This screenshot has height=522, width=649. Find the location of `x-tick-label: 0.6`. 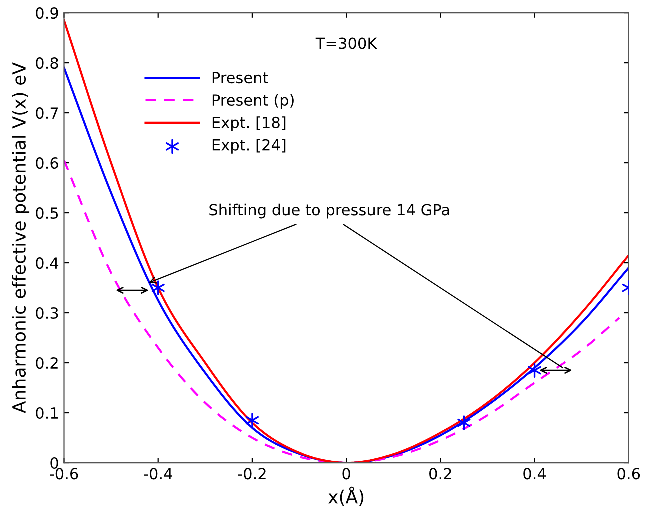

x-tick-label: 0.6 is located at coordinates (629, 474).